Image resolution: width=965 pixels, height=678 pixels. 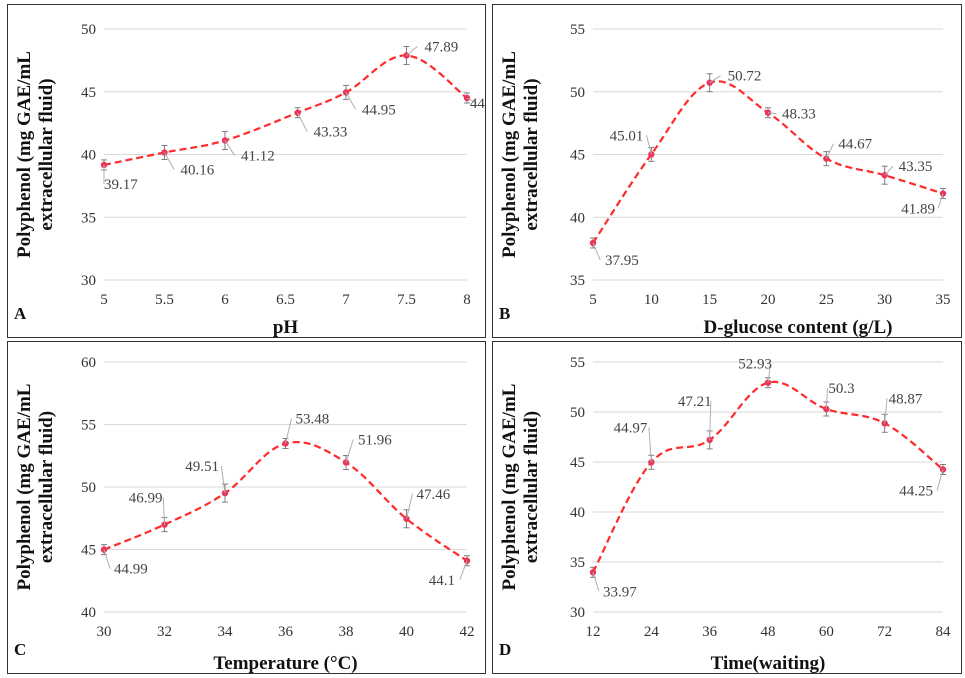 I want to click on x-tick-label: 48, so click(x=768, y=632).